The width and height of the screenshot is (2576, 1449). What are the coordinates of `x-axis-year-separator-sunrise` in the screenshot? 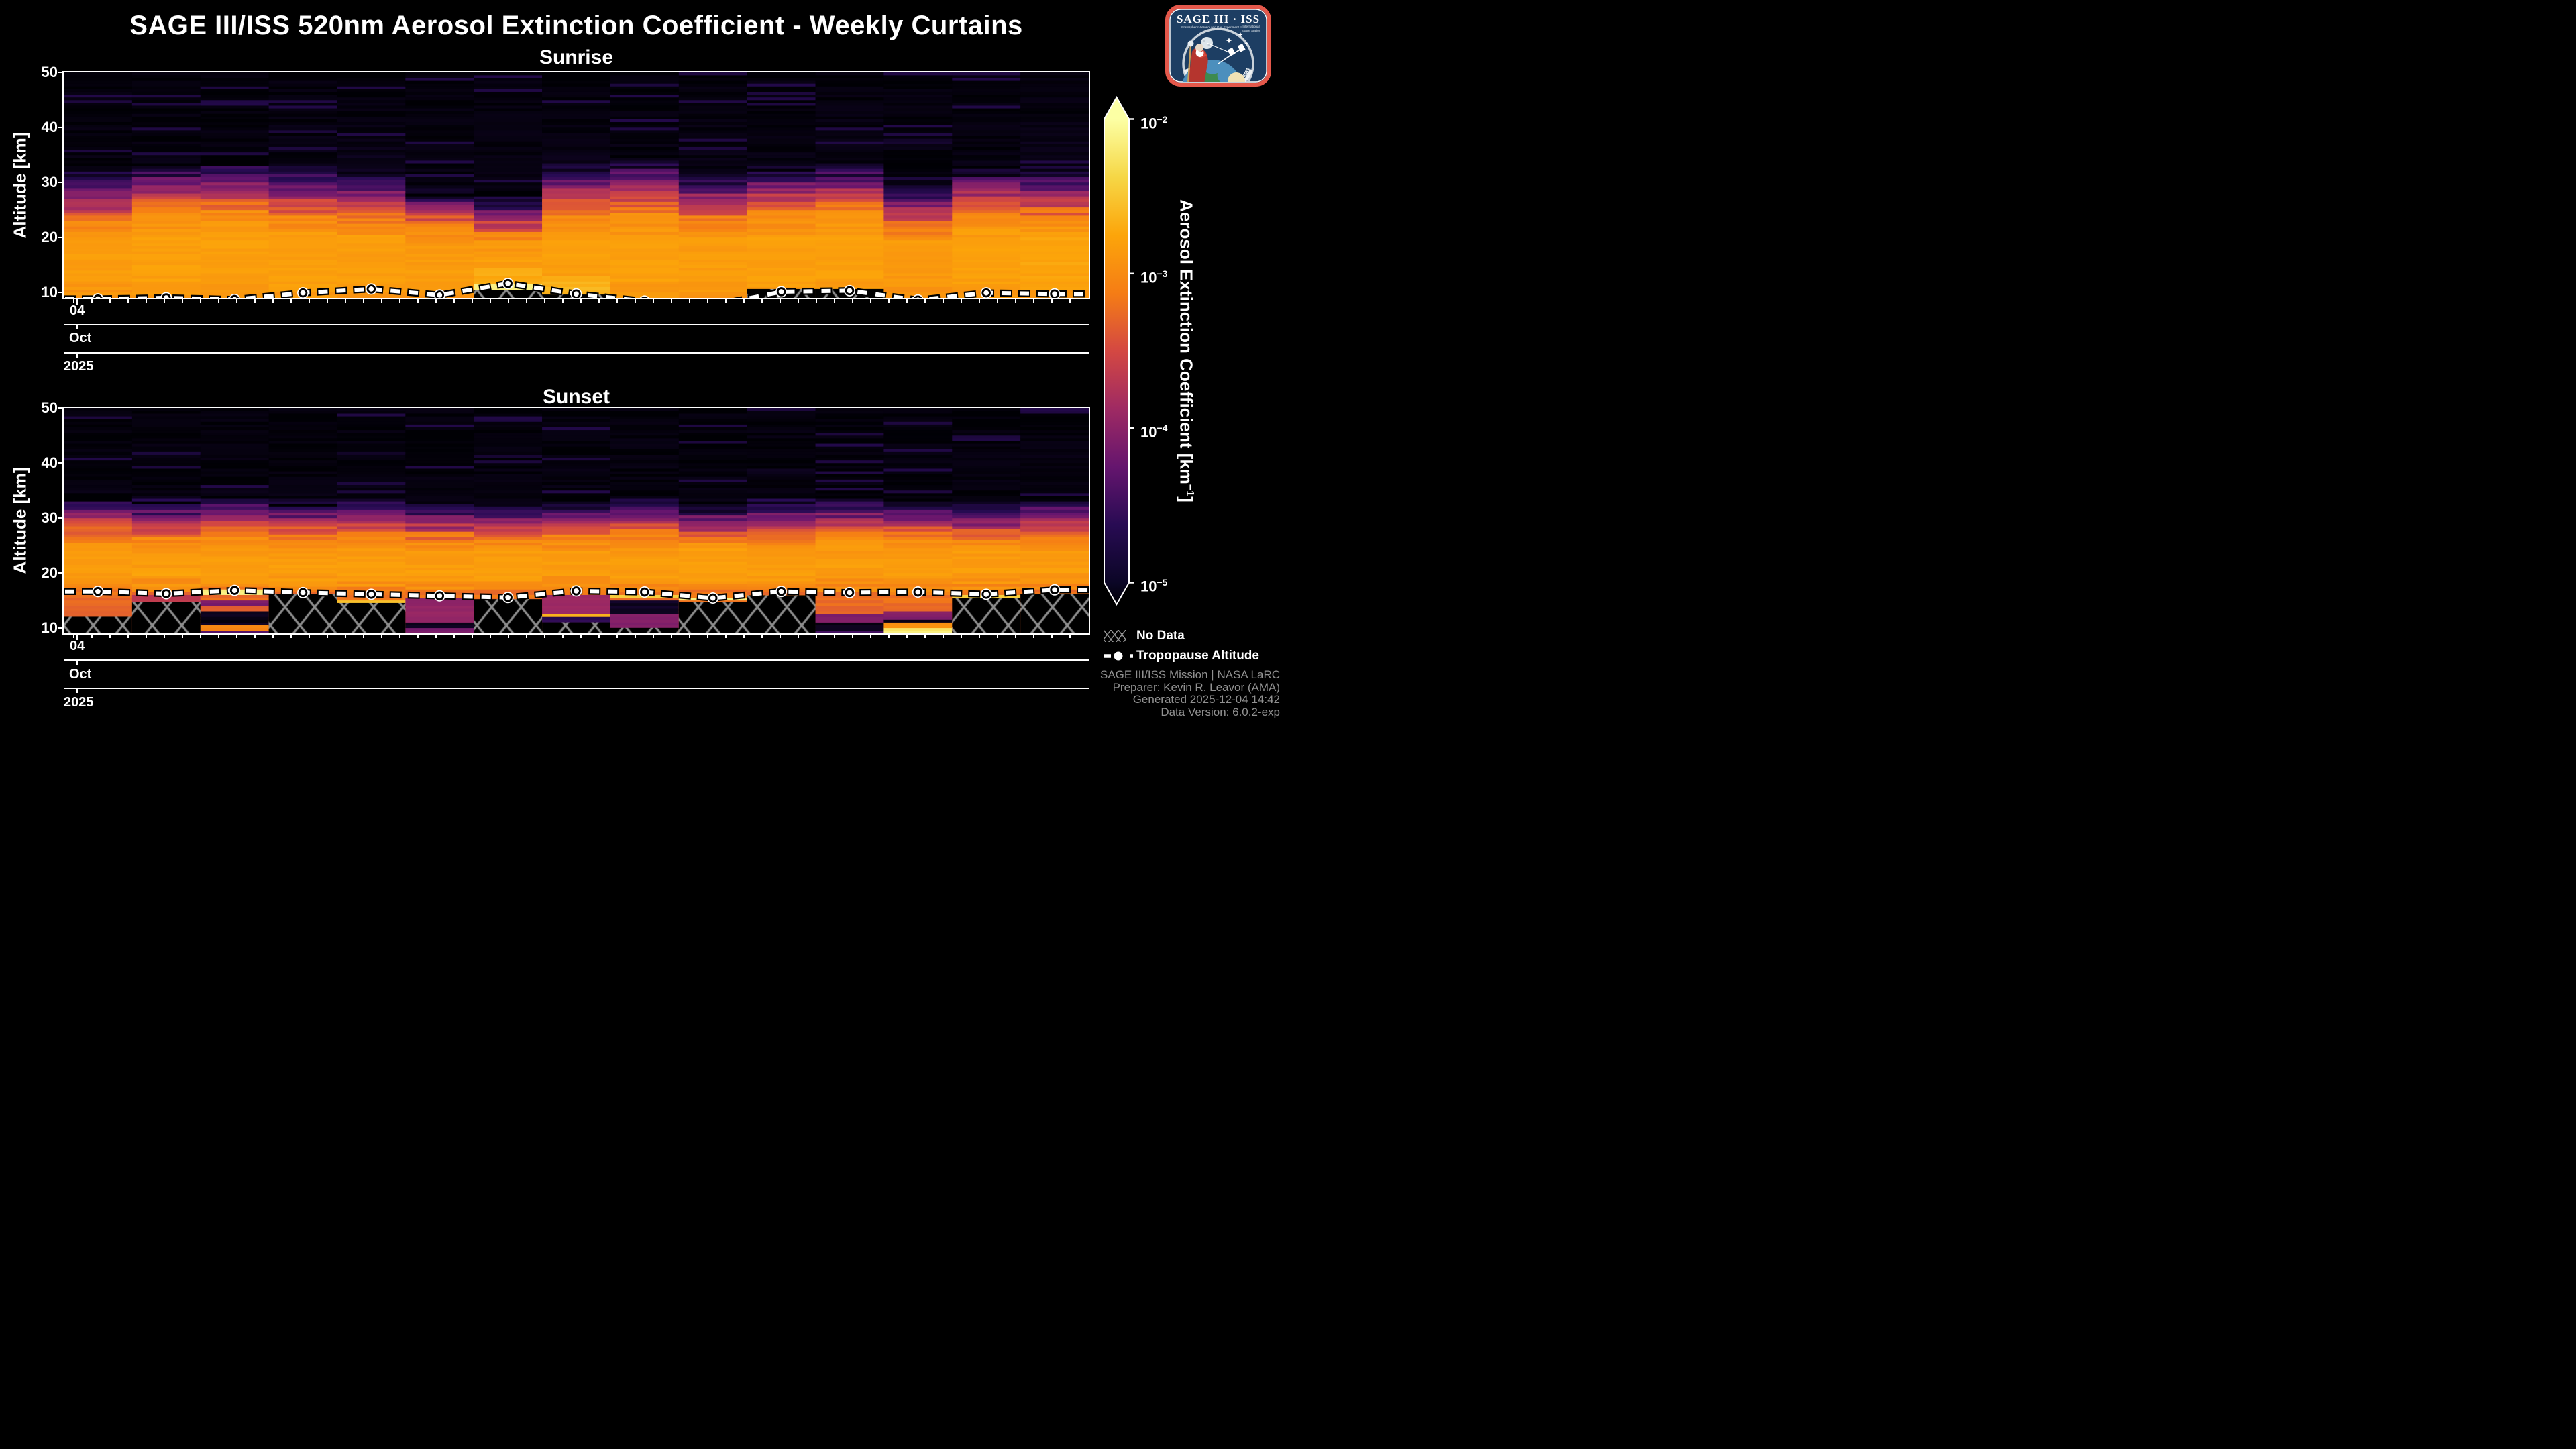 It's located at (576, 353).